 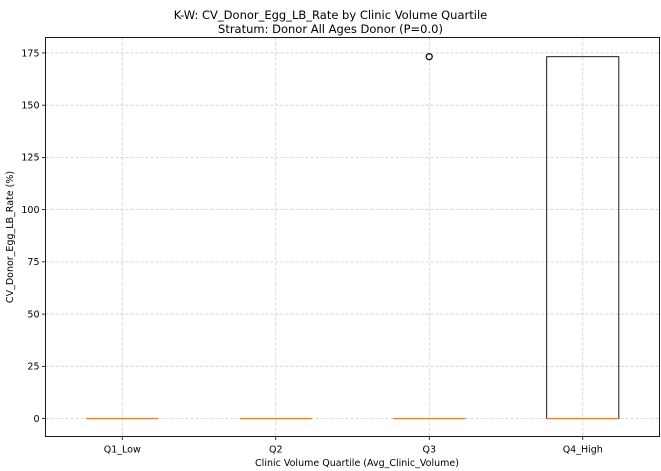 What do you see at coordinates (33, 262) in the screenshot?
I see `y-tick-label: 75` at bounding box center [33, 262].